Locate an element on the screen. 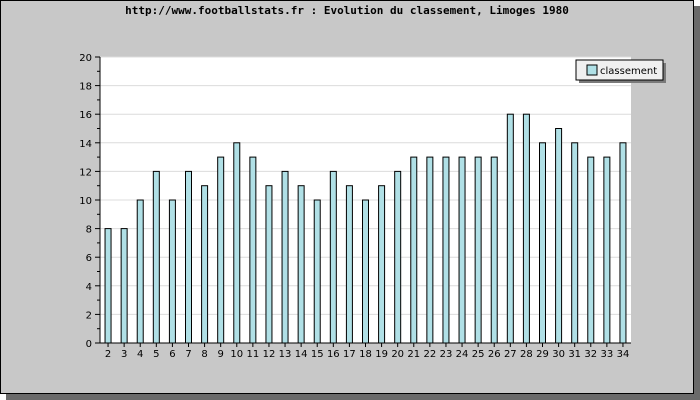  y-tick-label: 8 is located at coordinates (89, 230).